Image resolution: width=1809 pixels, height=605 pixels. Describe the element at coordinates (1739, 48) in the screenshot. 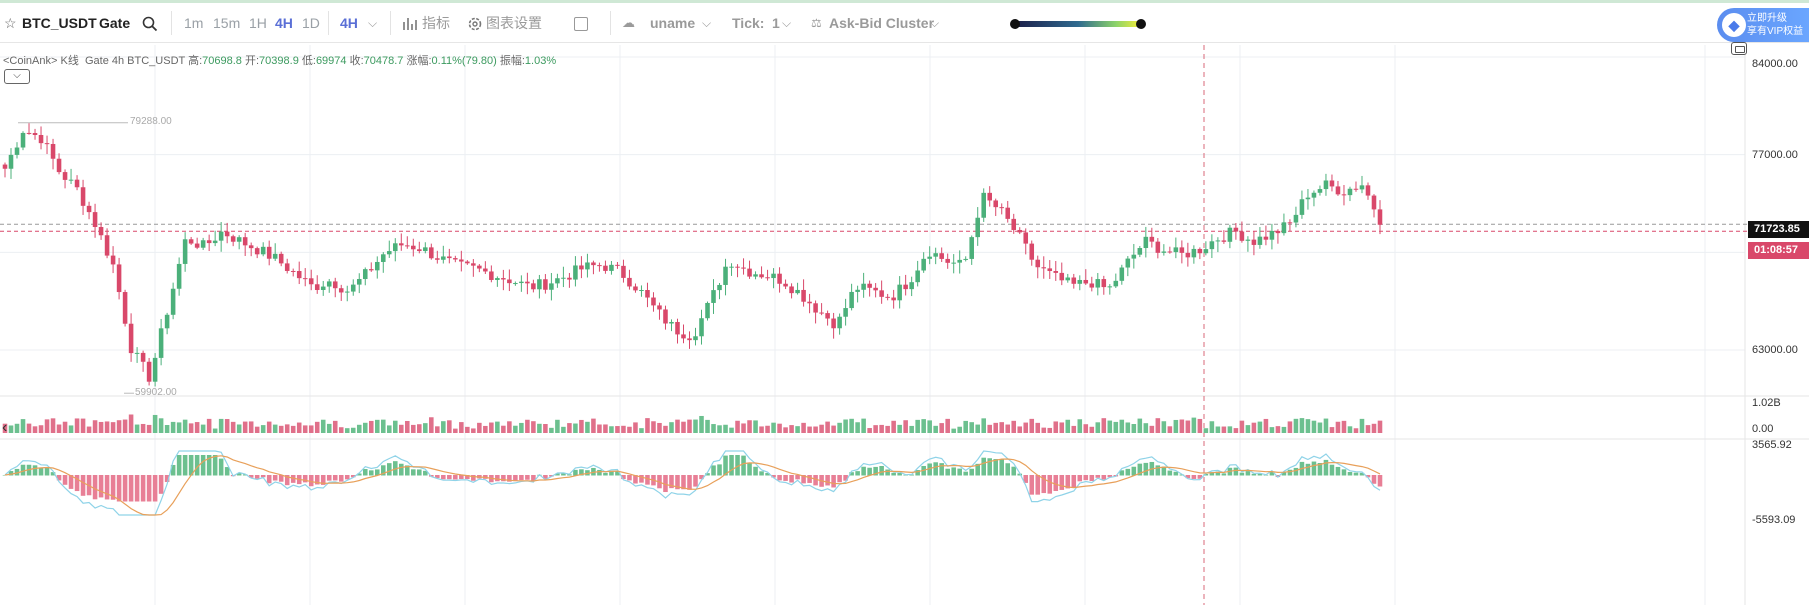

I see `fullscreen-icon` at that location.